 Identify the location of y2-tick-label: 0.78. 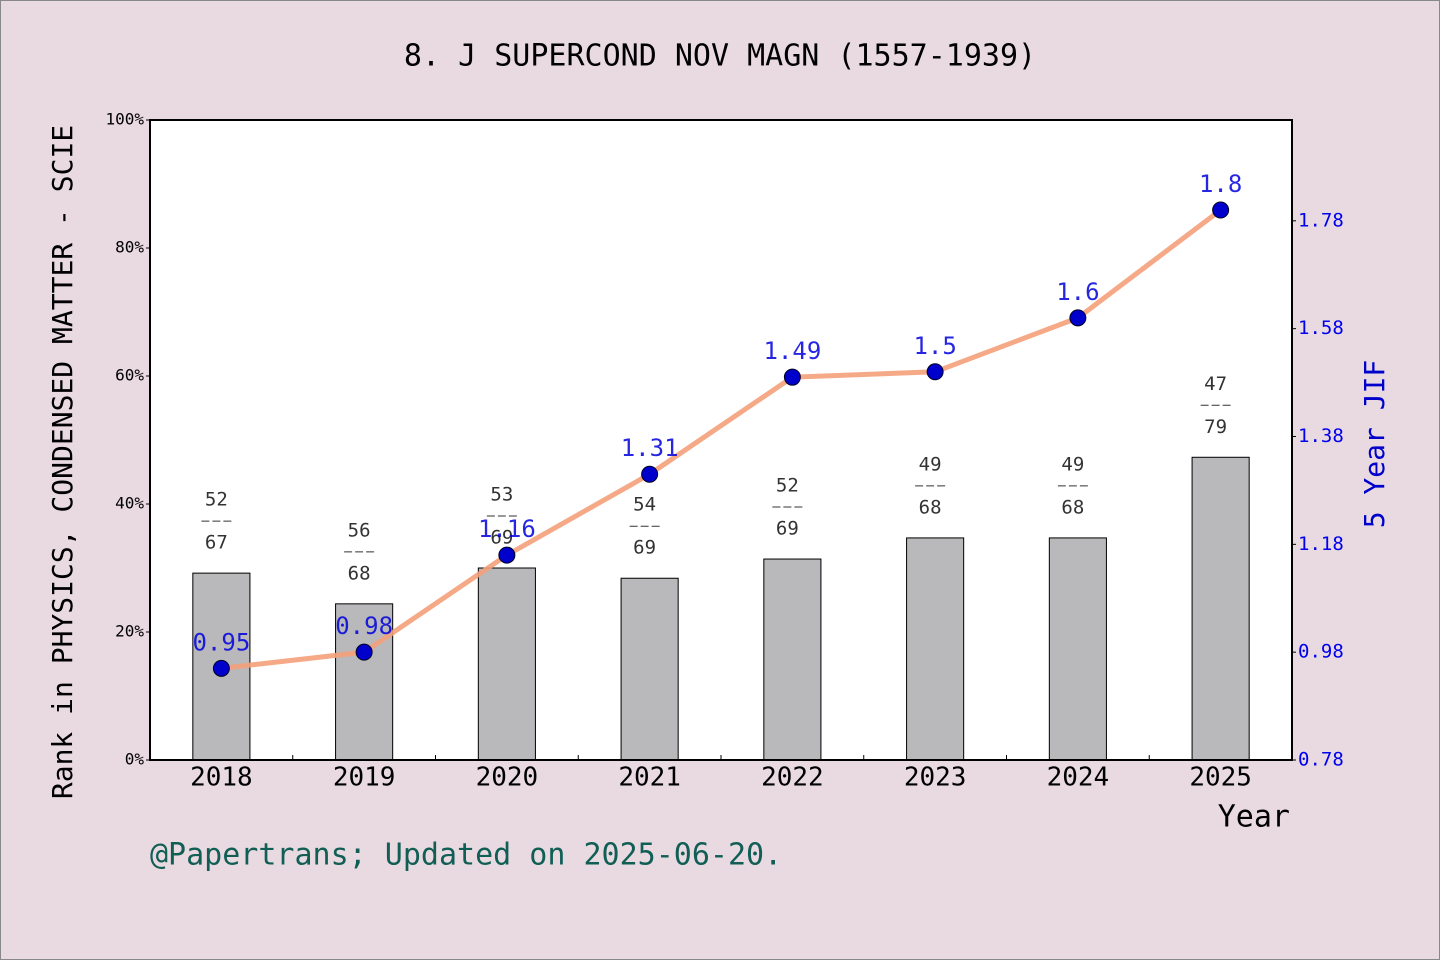
(1321, 760).